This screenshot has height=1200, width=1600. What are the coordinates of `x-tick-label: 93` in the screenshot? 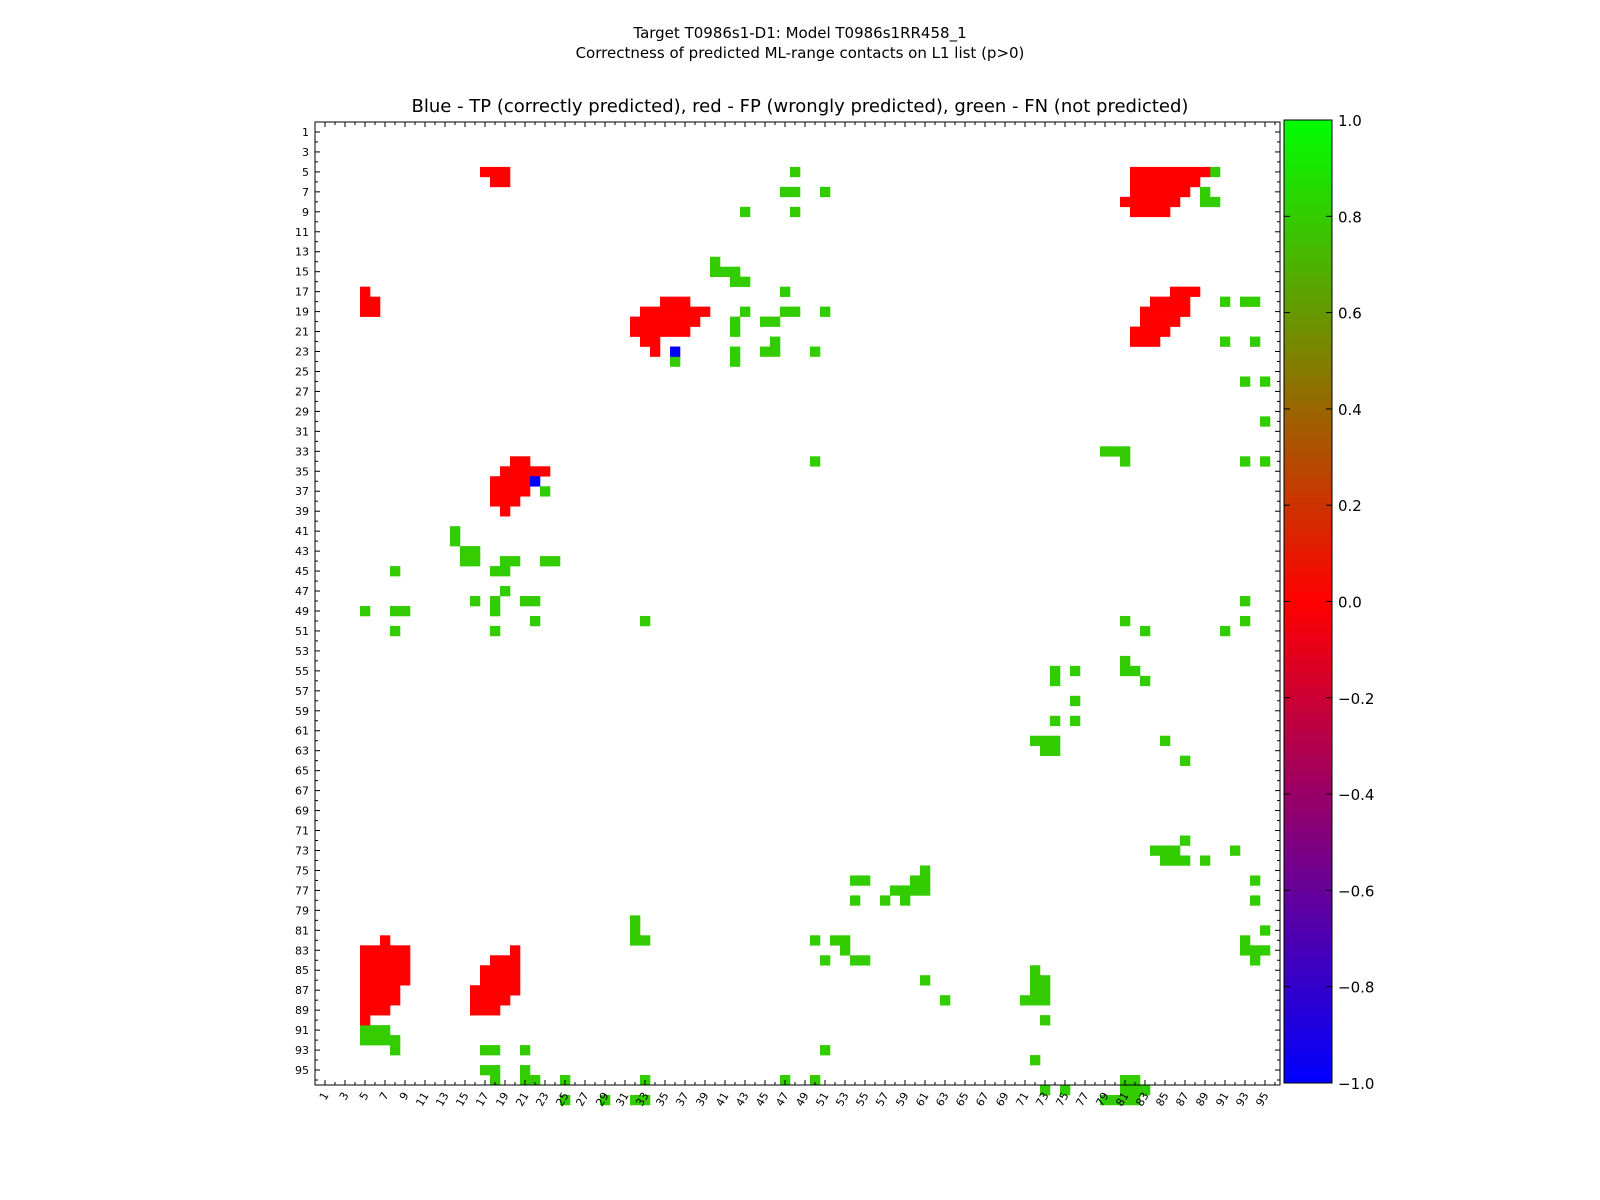 It's located at (1242, 1099).